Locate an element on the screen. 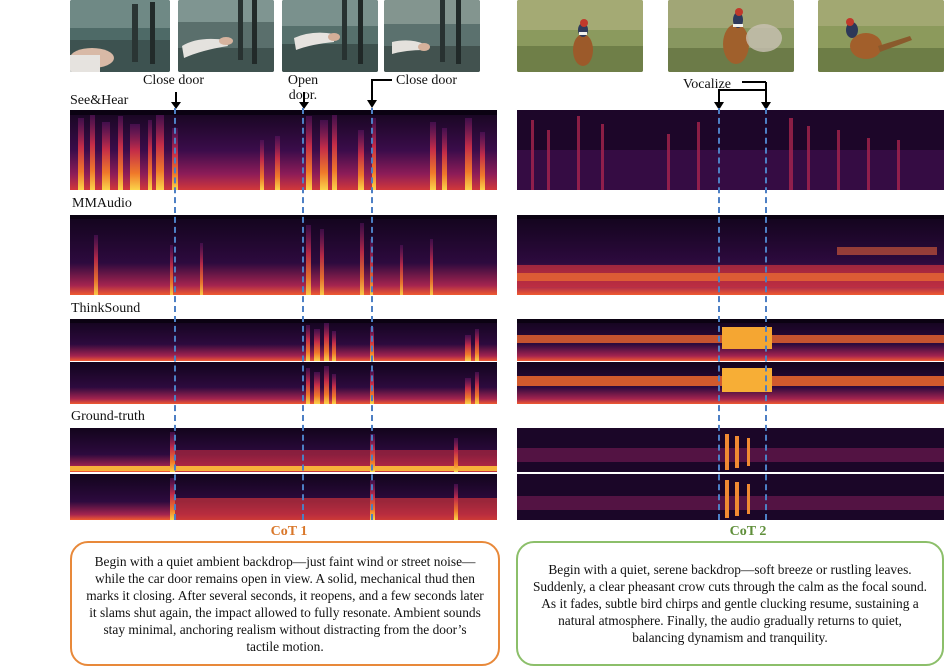 Image resolution: width=947 pixels, height=671 pixels. spectrogram-thinksound-right-top is located at coordinates (730, 340).